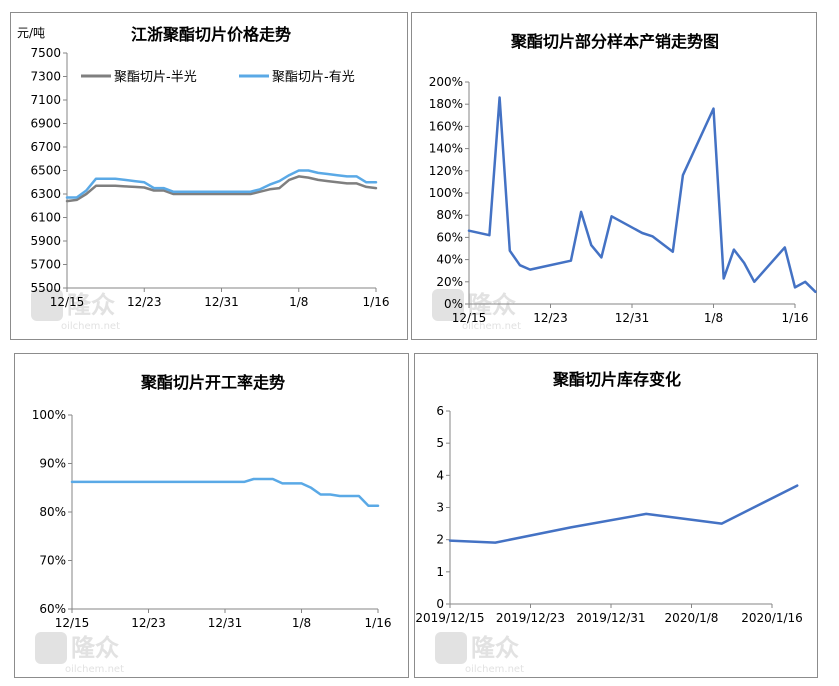  What do you see at coordinates (45, 147) in the screenshot?
I see `y-tick-label: 6700` at bounding box center [45, 147].